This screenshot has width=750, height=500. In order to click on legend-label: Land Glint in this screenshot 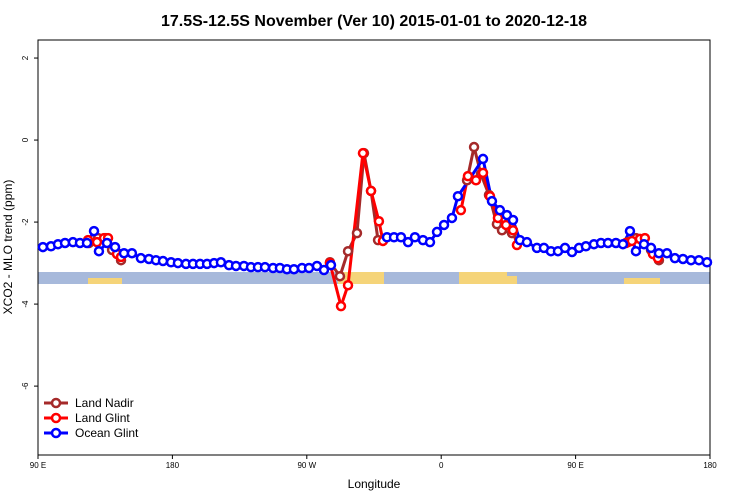, I will do `click(102, 418)`.